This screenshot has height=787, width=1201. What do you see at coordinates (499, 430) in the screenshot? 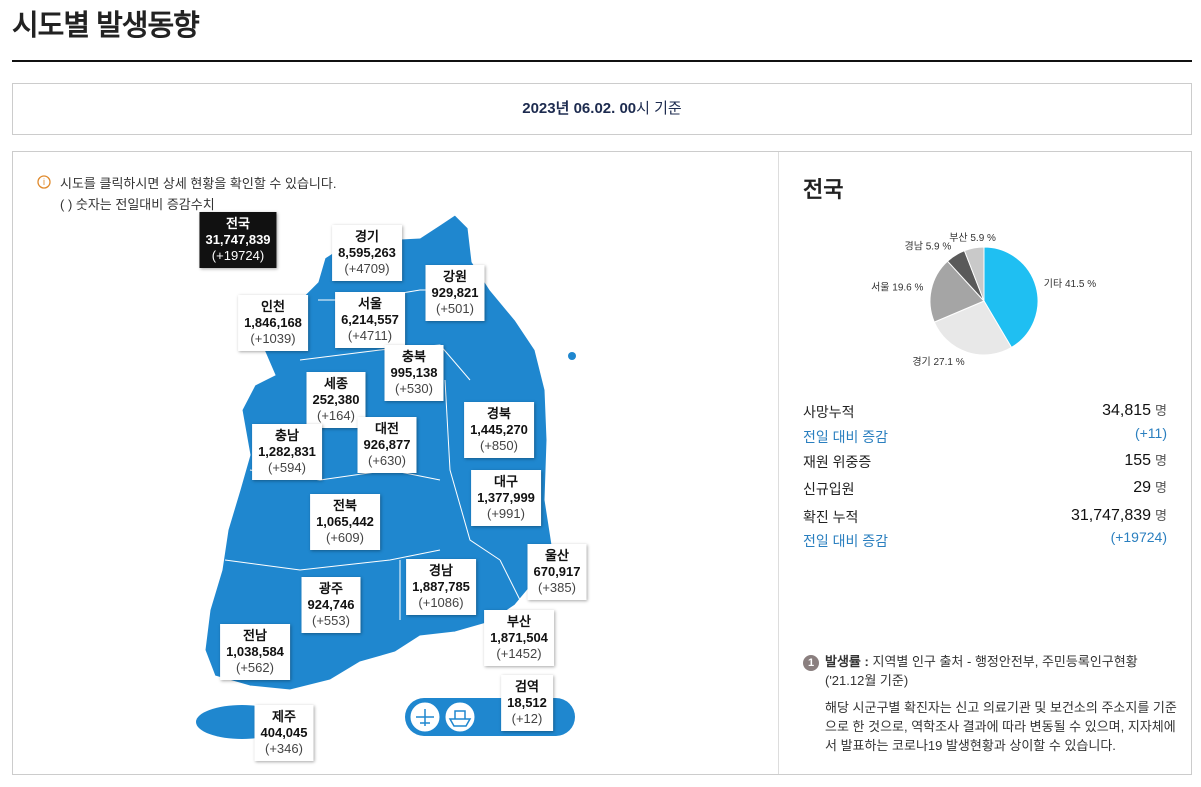
I see `region-box: 경북 1,445,270 (+850)` at bounding box center [499, 430].